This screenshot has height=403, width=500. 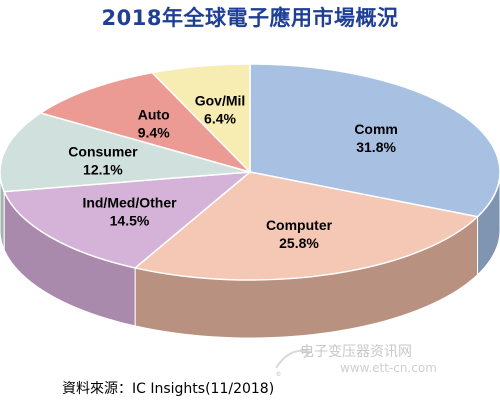 I want to click on pie-slice-auto, so click(x=145, y=122).